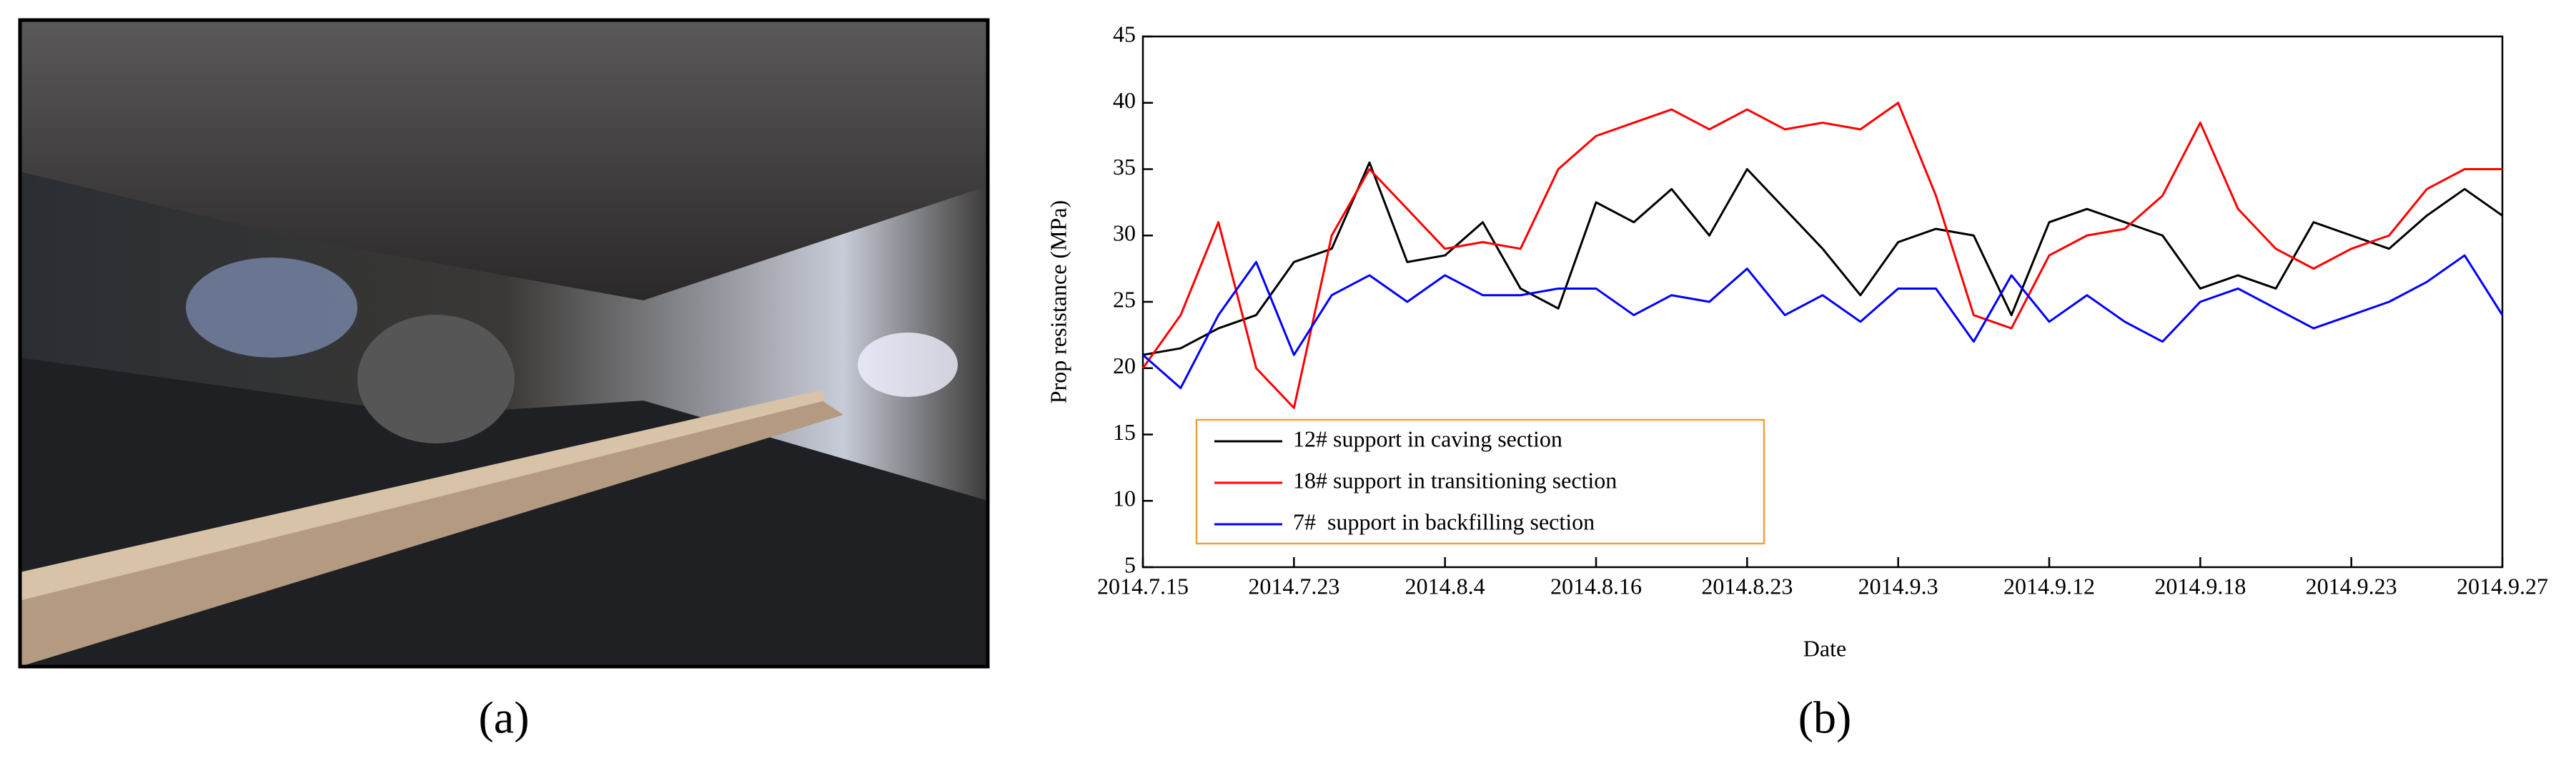  Describe the element at coordinates (1825, 648) in the screenshot. I see `x-axis-label: Date` at that location.